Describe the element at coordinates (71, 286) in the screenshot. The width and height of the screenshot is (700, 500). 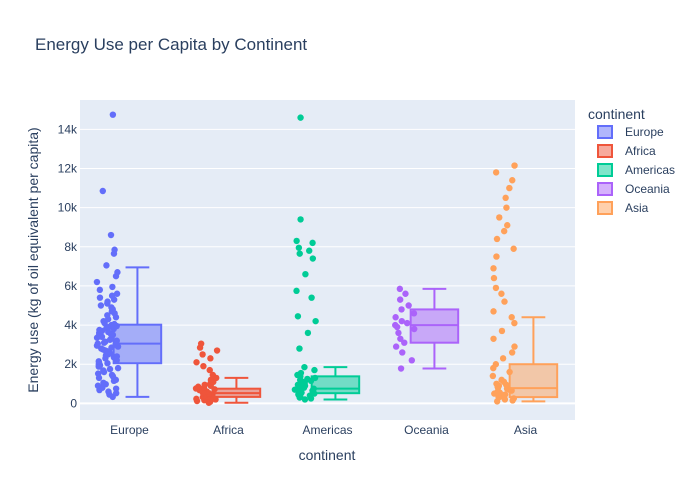
I see `y-tick-label: 6k` at that location.